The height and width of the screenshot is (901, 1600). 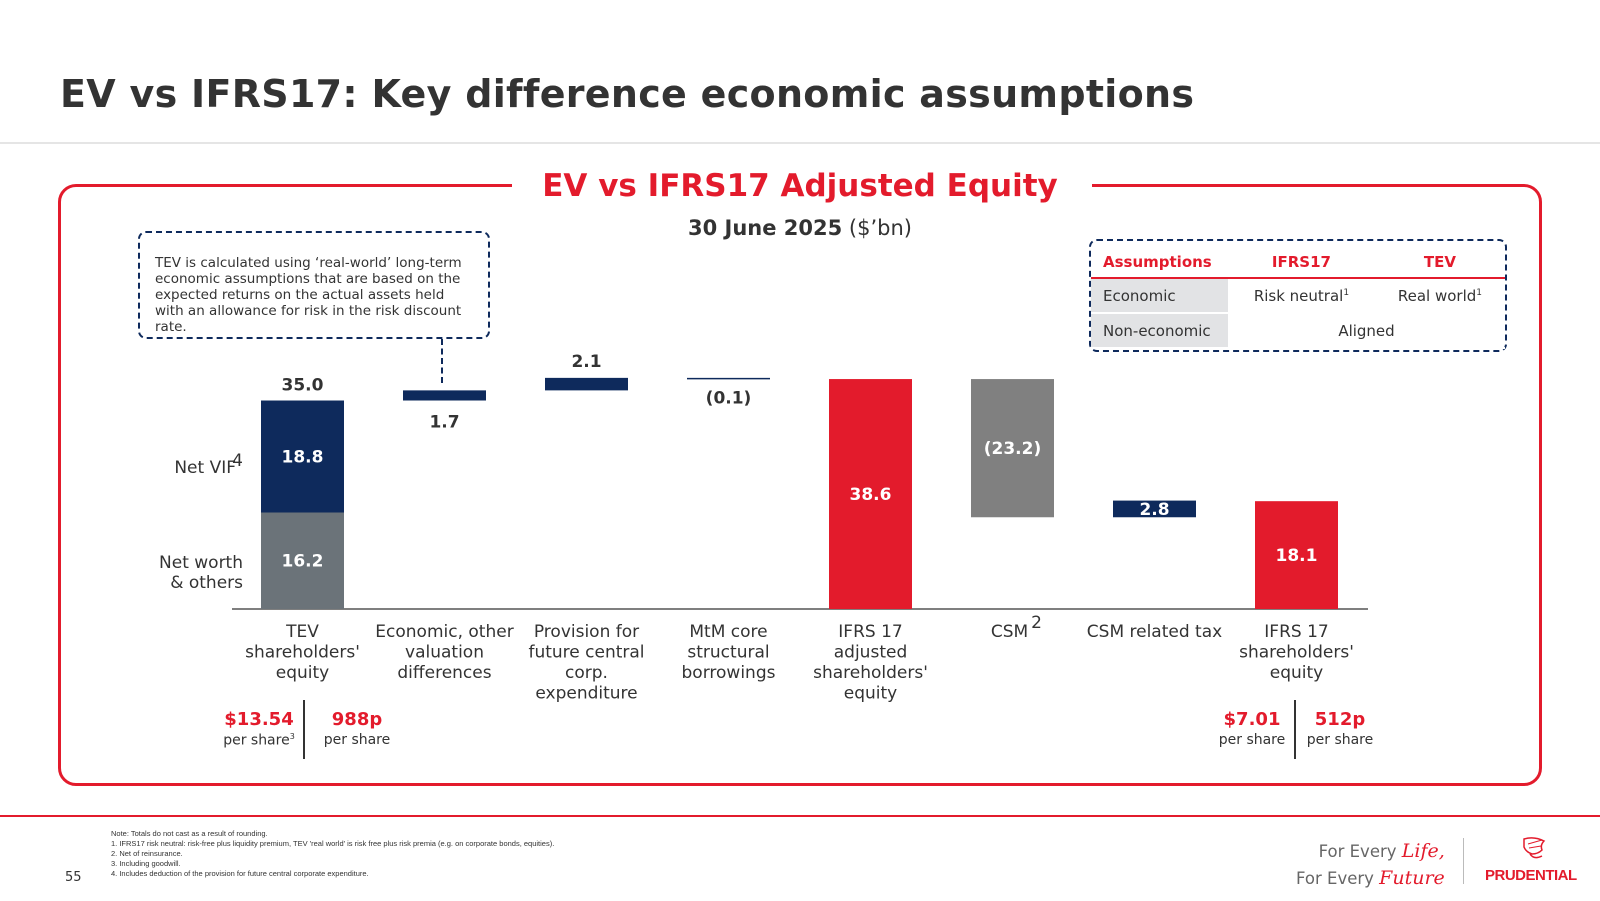 I want to click on prudential-logo-text: PRUDENTIAL, so click(x=1531, y=875).